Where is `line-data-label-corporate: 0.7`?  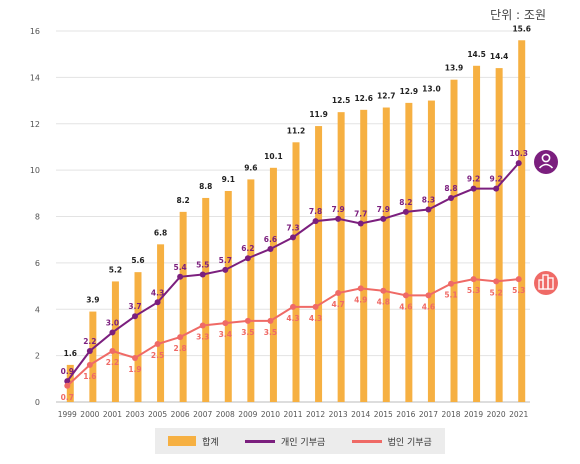
line-data-label-corporate: 0.7 is located at coordinates (67, 397).